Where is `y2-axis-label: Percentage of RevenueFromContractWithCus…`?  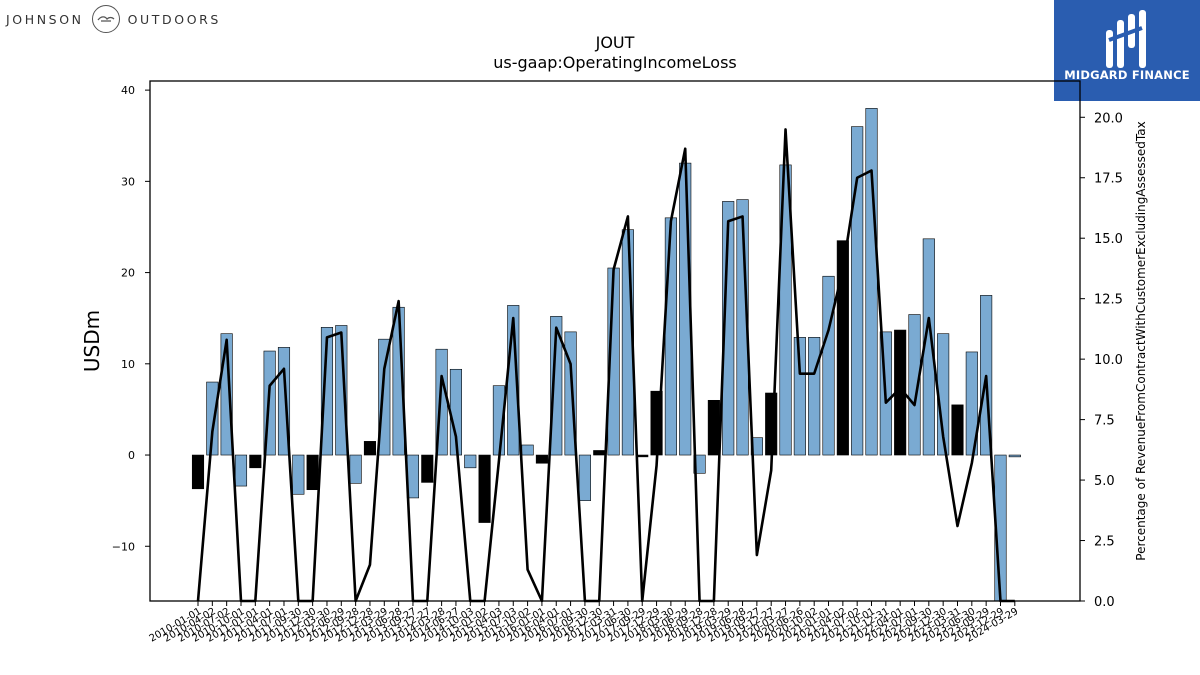
y2-axis-label: Percentage of RevenueFromContractWithCus… is located at coordinates (1141, 340).